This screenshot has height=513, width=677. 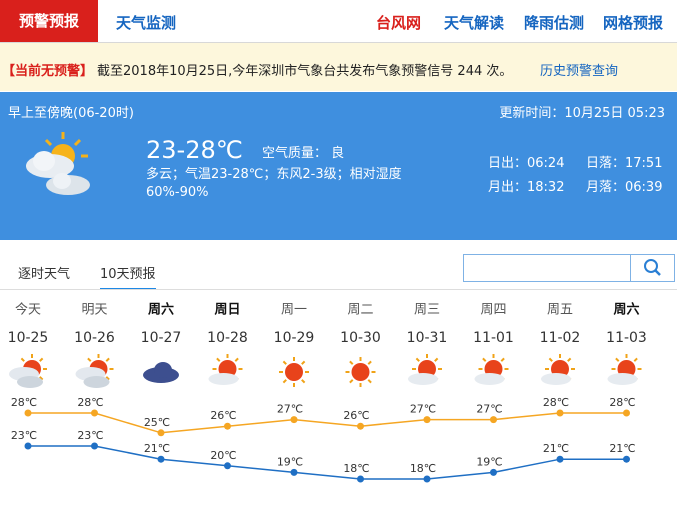 What do you see at coordinates (49, 21) in the screenshot?
I see `tab-active: 预警预报` at bounding box center [49, 21].